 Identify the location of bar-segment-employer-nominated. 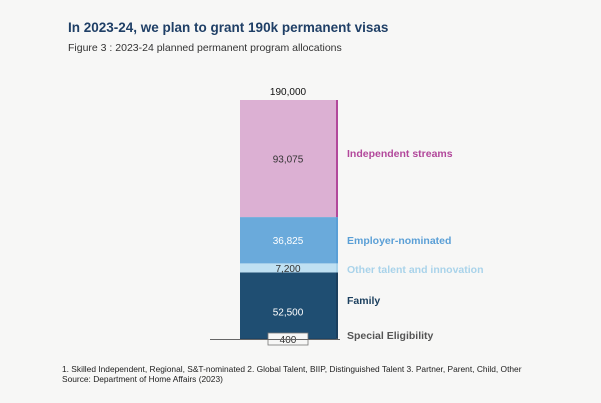
(288, 240).